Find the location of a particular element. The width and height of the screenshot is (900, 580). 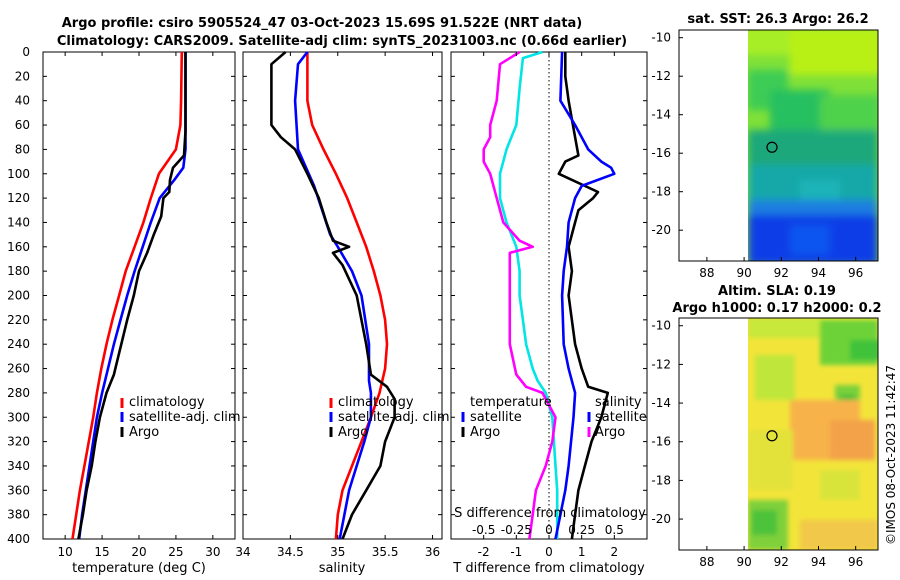

series-line-salinity-satellite is located at coordinates (585, 295).